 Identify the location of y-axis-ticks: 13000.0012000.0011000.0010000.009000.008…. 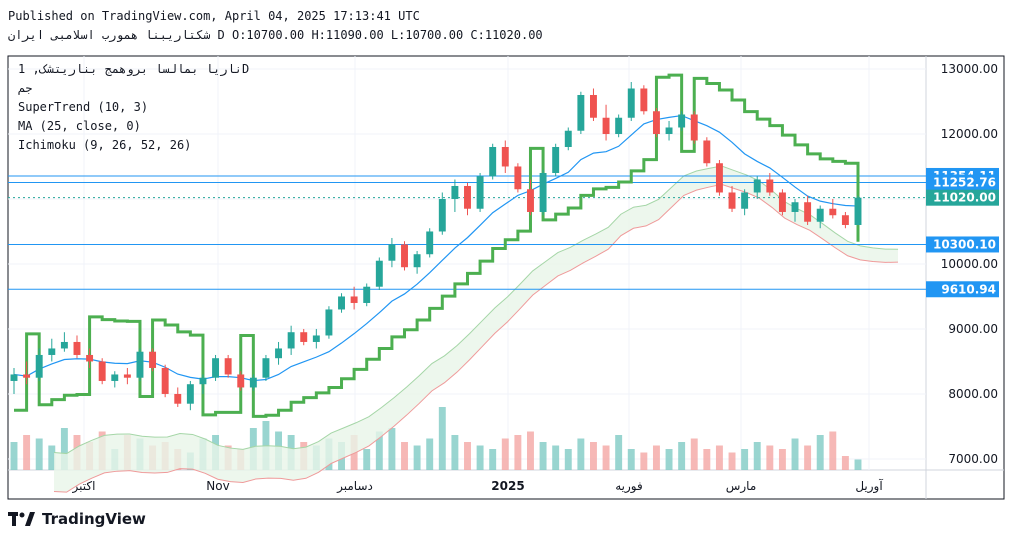
(969, 264).